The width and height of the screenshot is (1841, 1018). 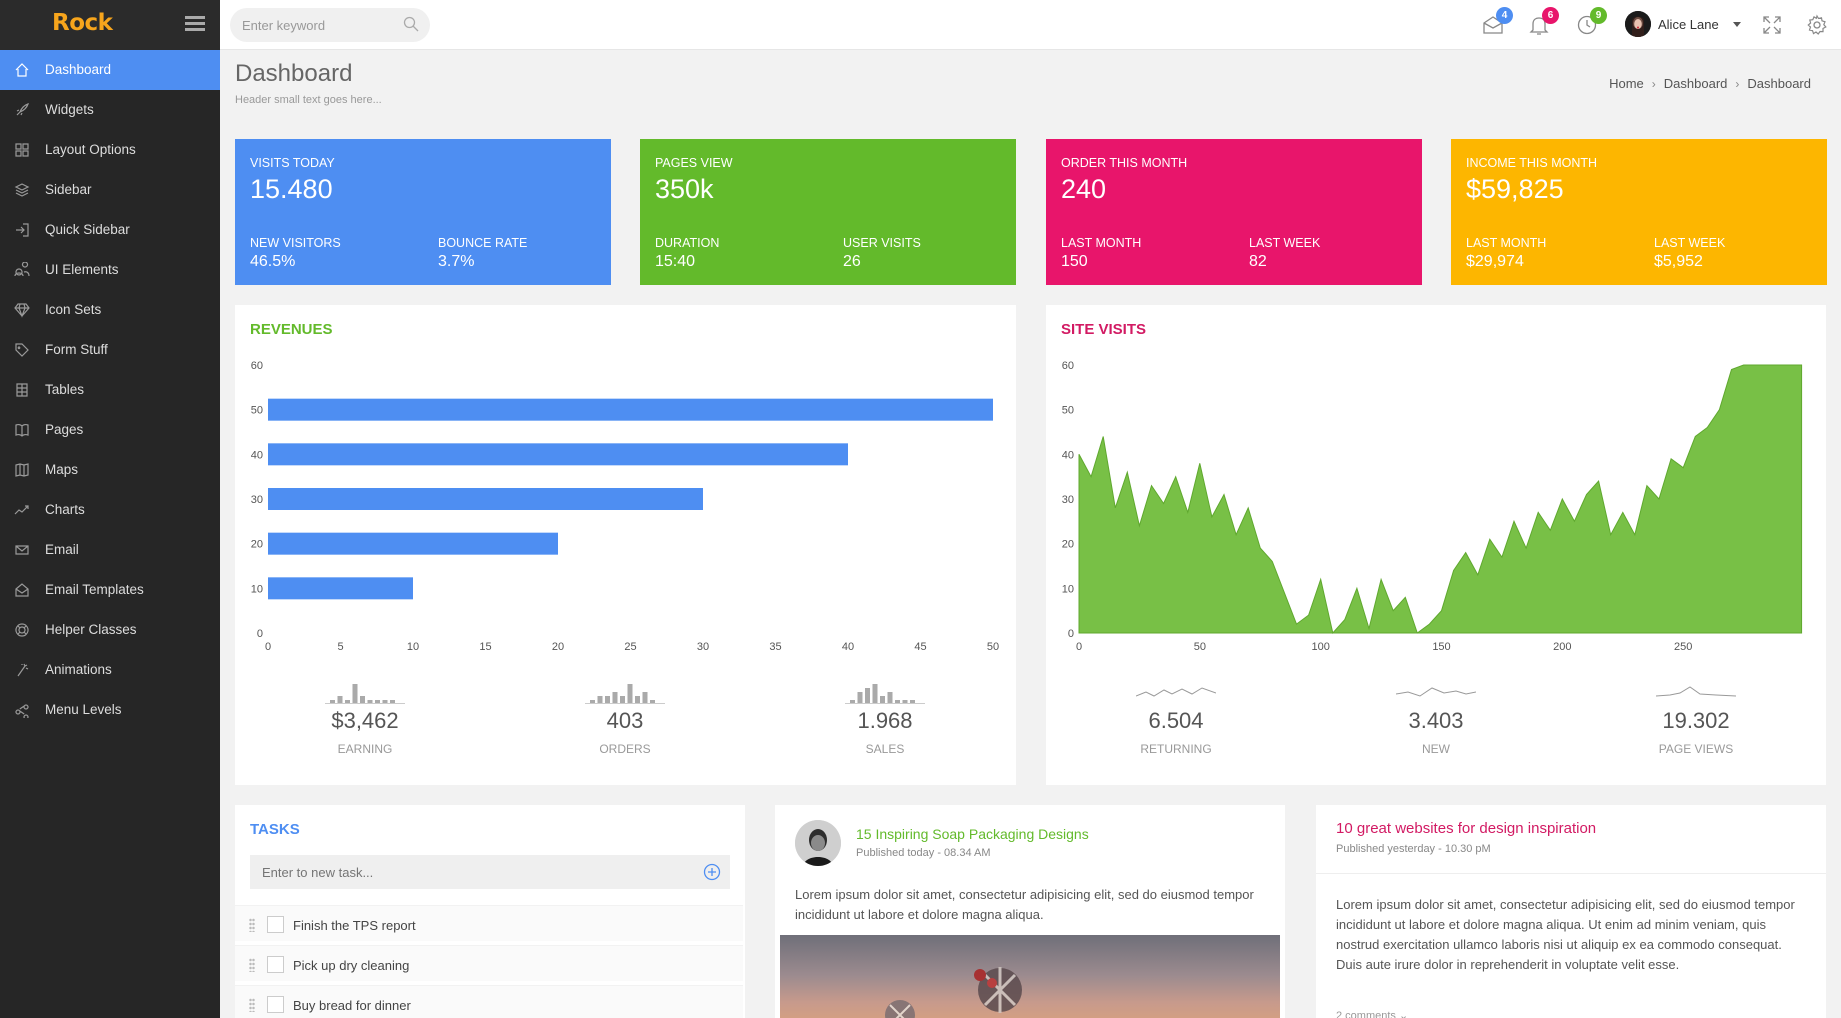 What do you see at coordinates (972, 834) in the screenshot?
I see `post-title: 15 Inspiring Soap Packaging Designs` at bounding box center [972, 834].